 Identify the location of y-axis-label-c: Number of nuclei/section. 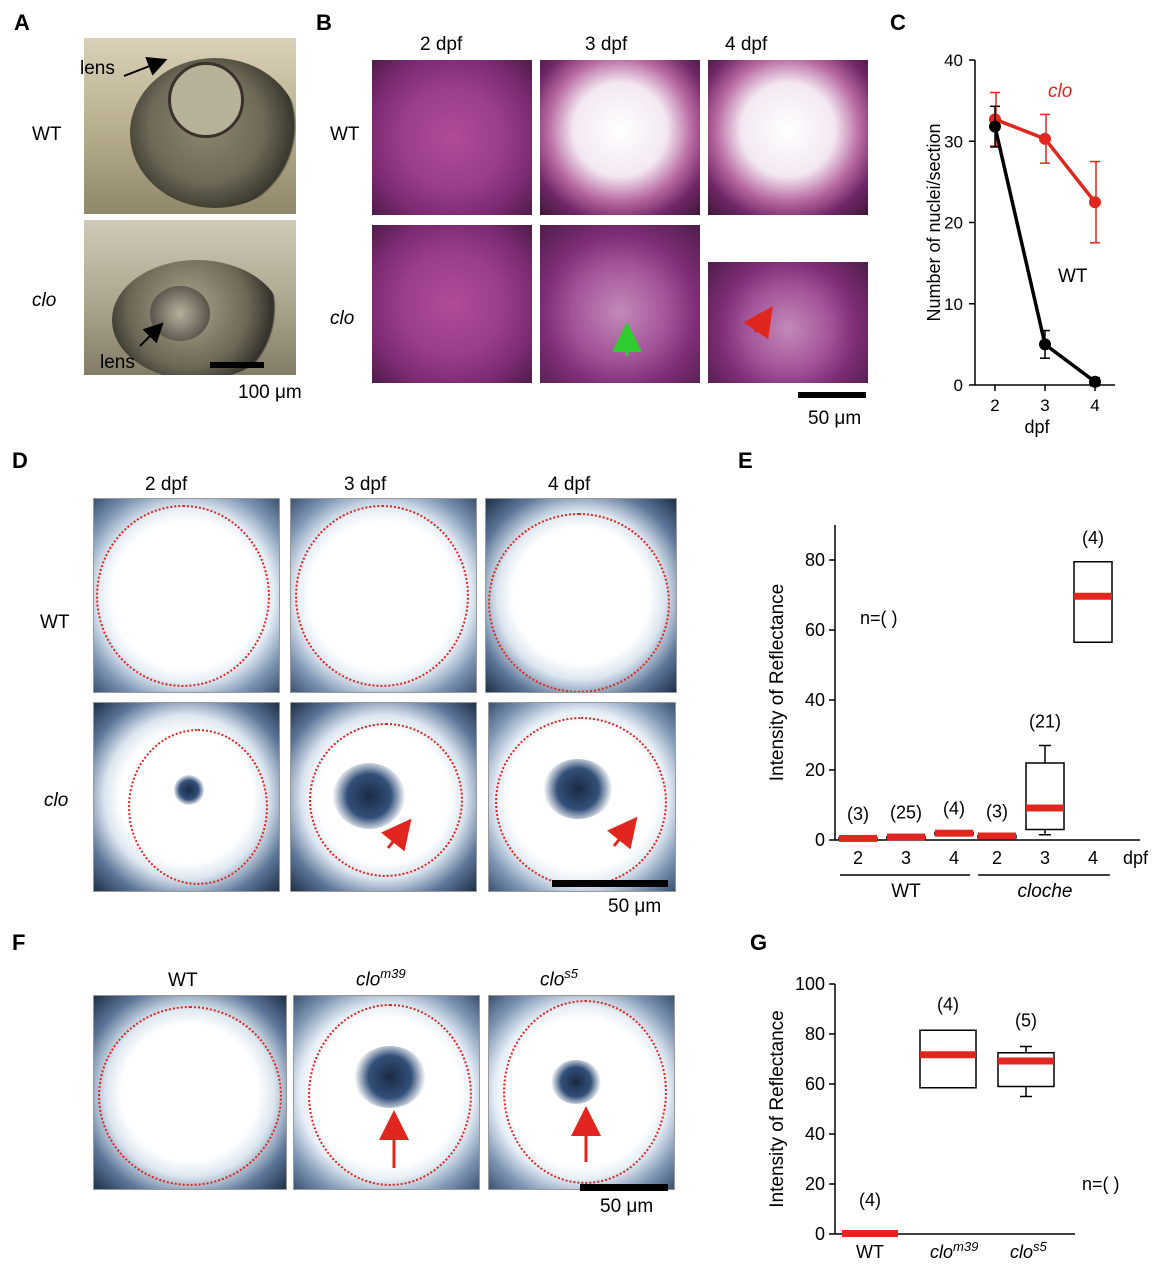
(934, 222).